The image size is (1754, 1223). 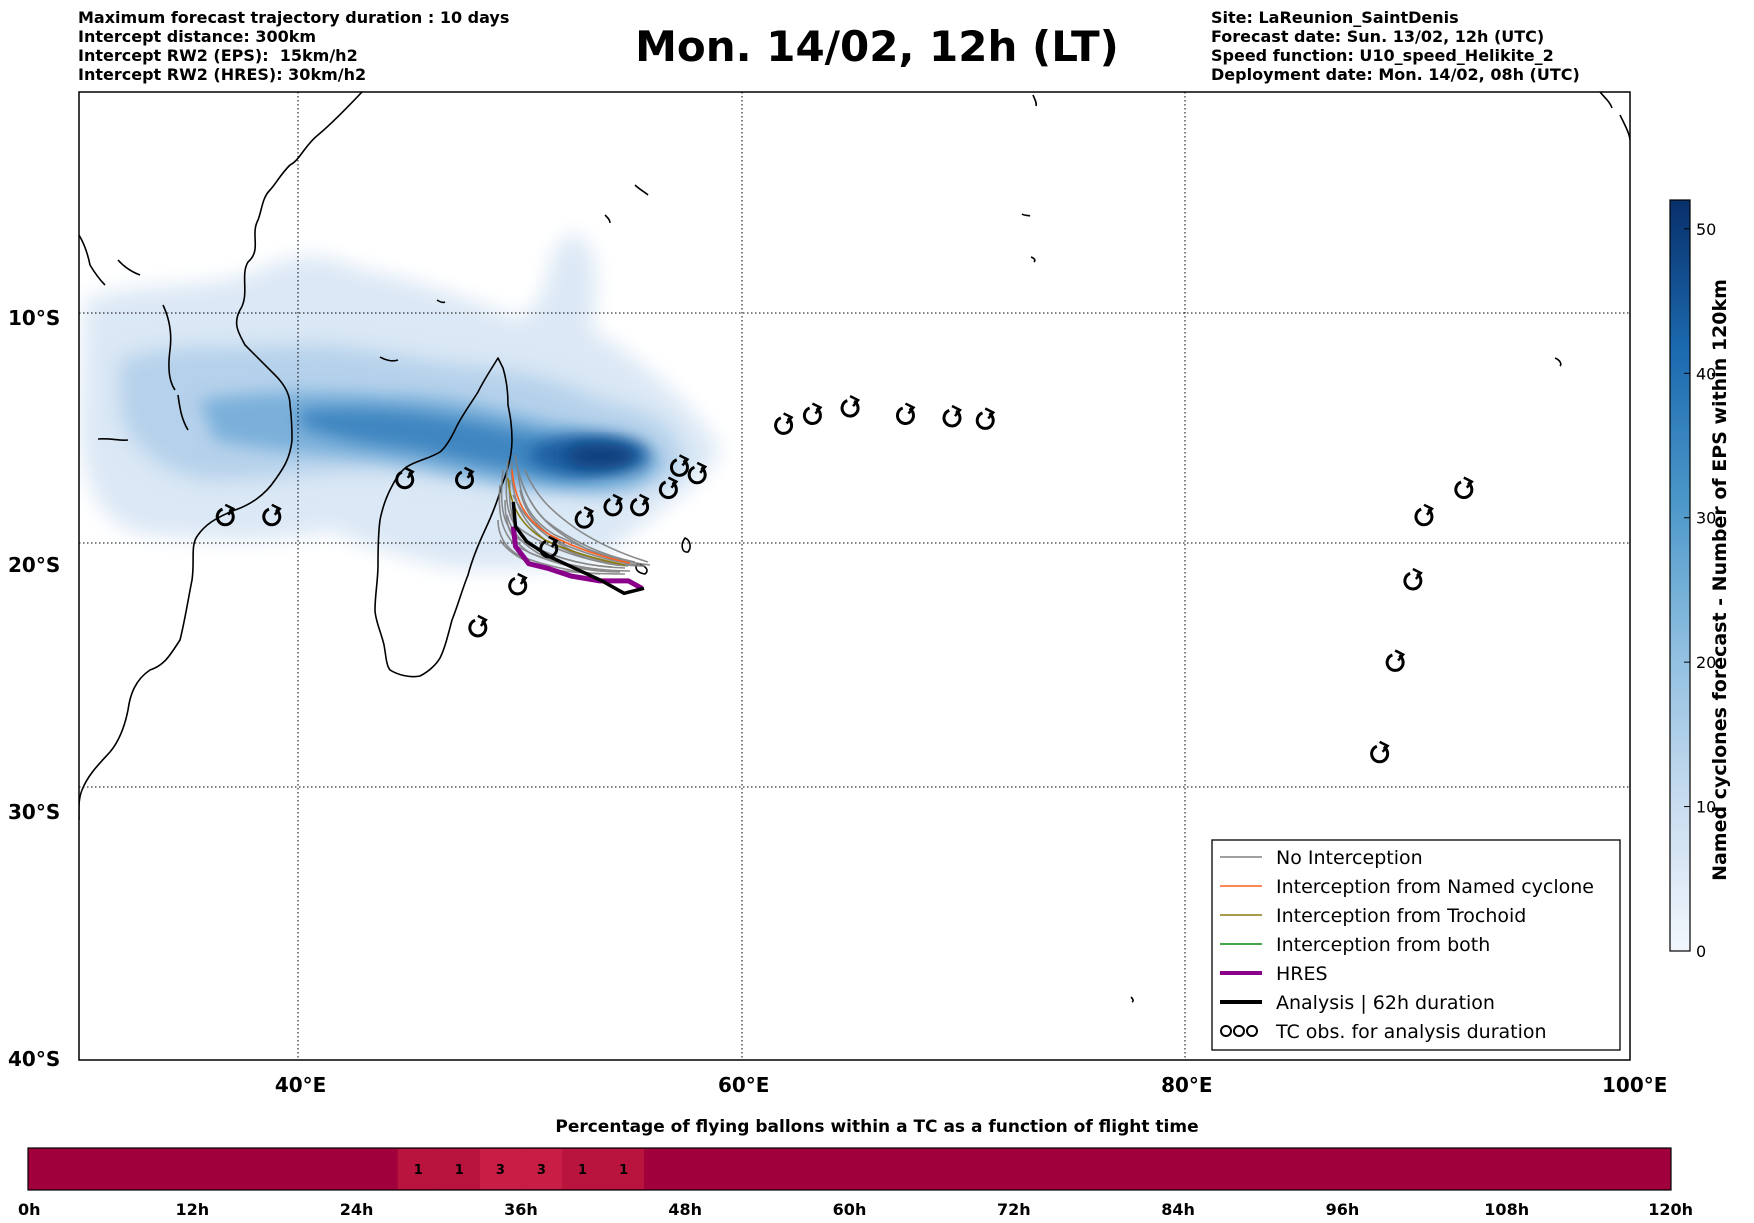 I want to click on legend-label: Interception from Named cyclone, so click(x=1435, y=887).